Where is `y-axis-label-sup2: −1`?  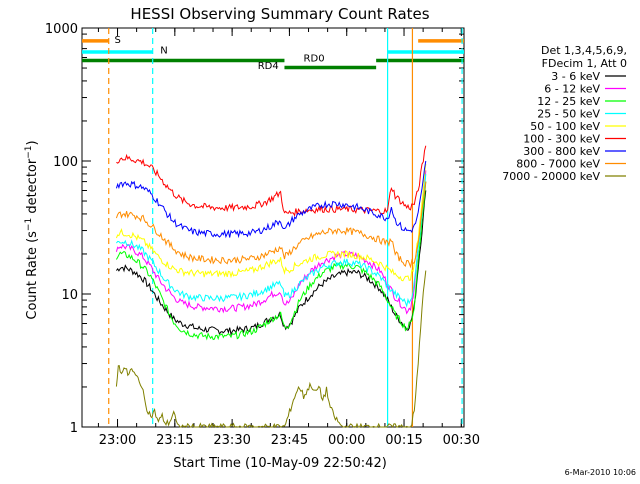
y-axis-label-sup2: −1 is located at coordinates (29, 151).